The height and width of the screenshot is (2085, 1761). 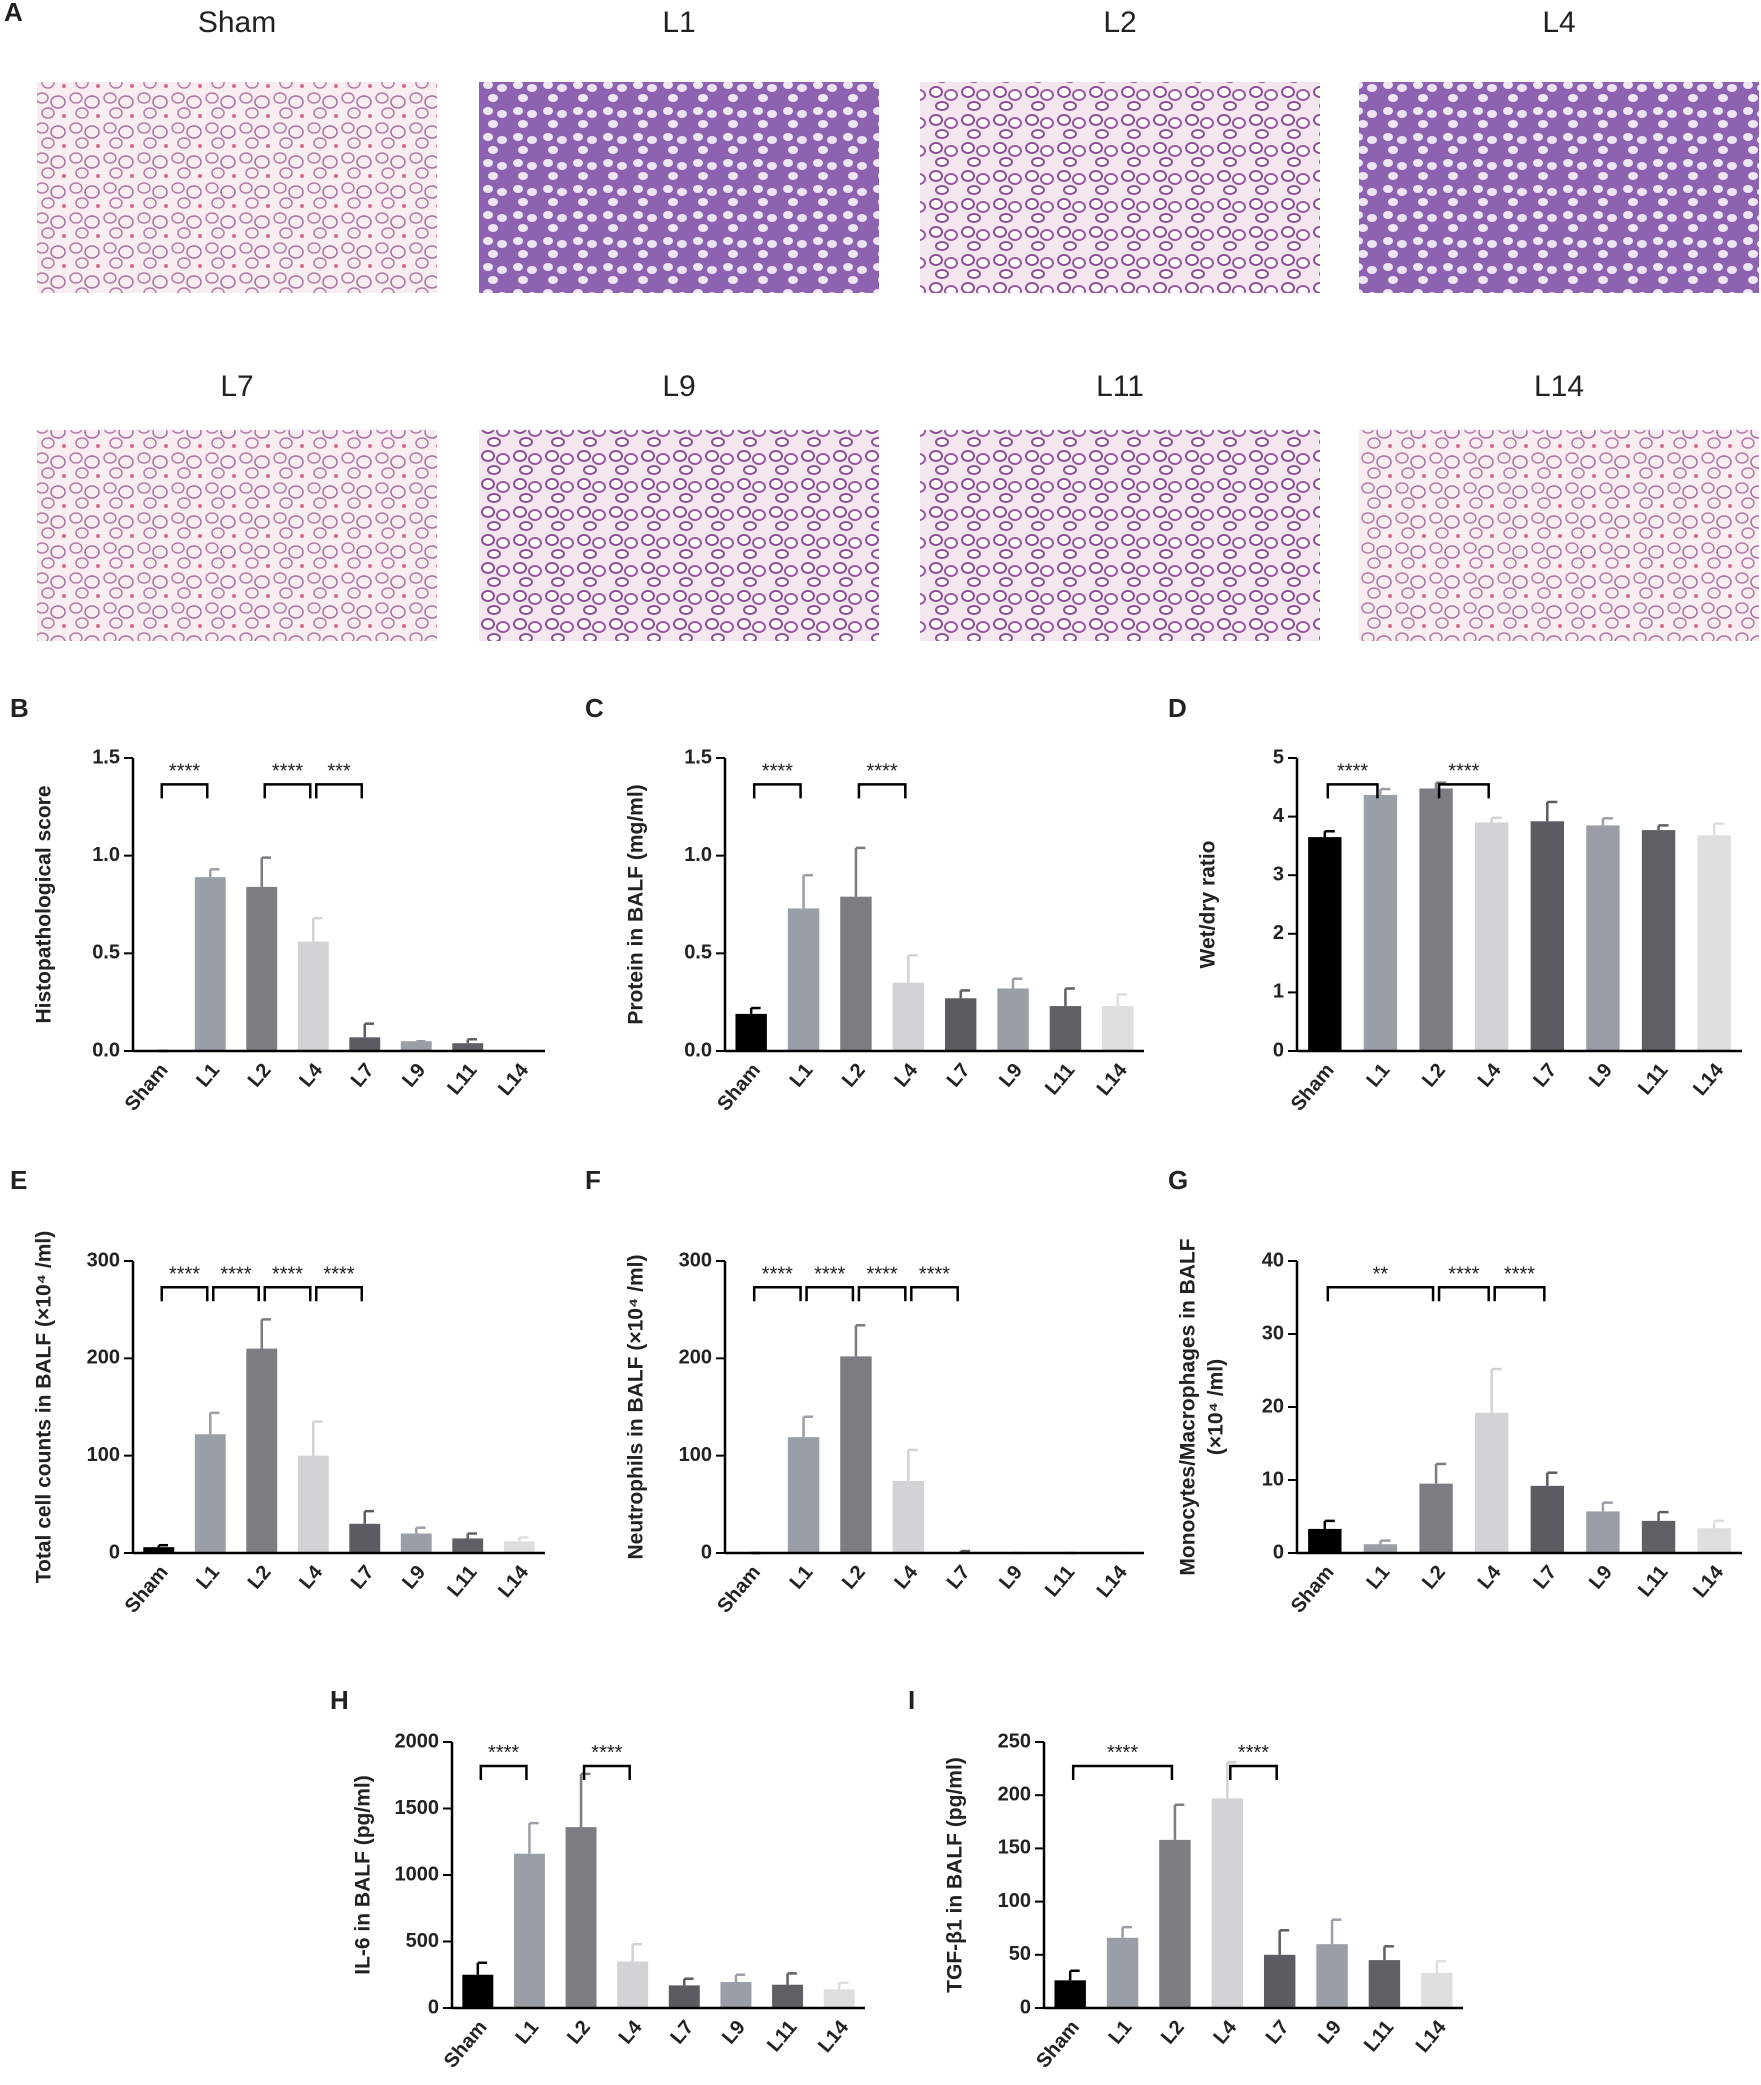 What do you see at coordinates (1558, 22) in the screenshot?
I see `image-title: L4` at bounding box center [1558, 22].